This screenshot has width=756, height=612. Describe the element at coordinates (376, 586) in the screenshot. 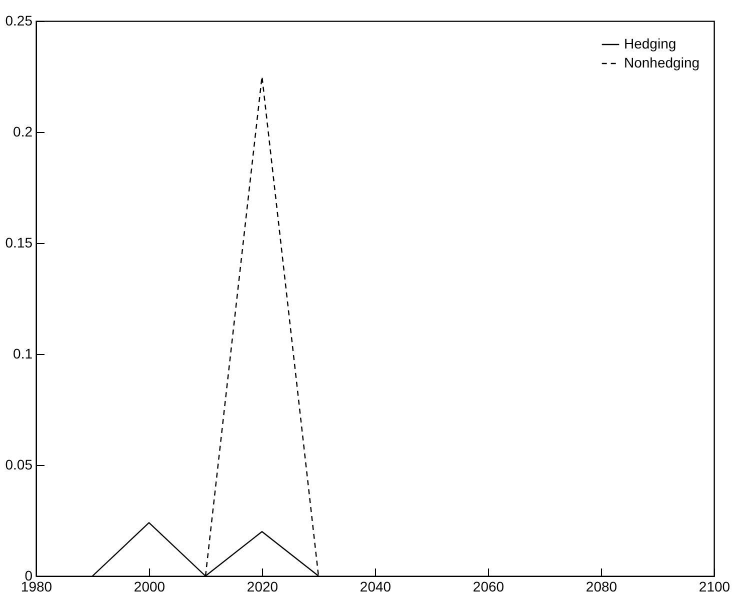

I see `x-tick-label: 2040` at that location.